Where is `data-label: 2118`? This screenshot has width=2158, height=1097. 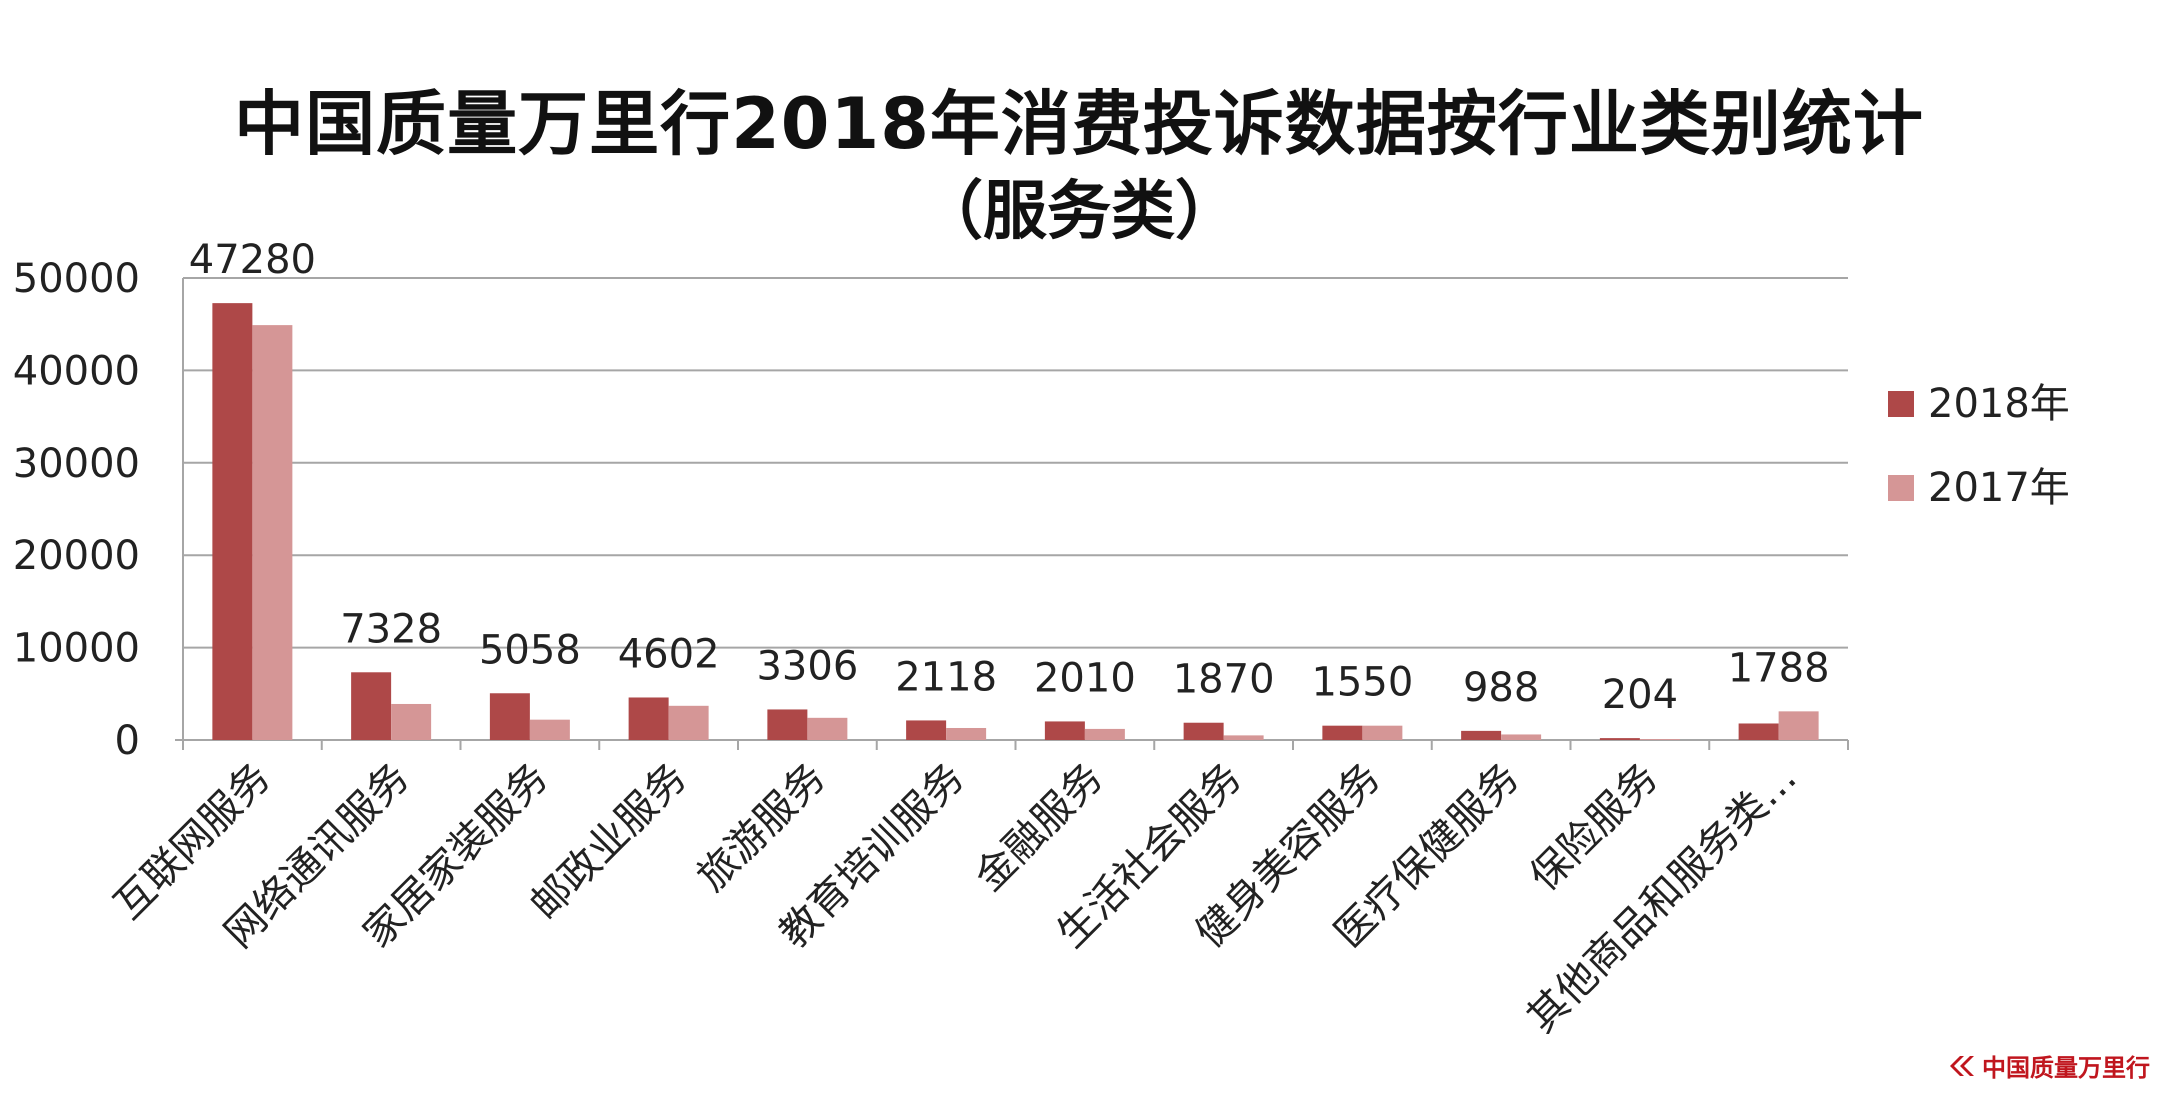 data-label: 2118 is located at coordinates (946, 677).